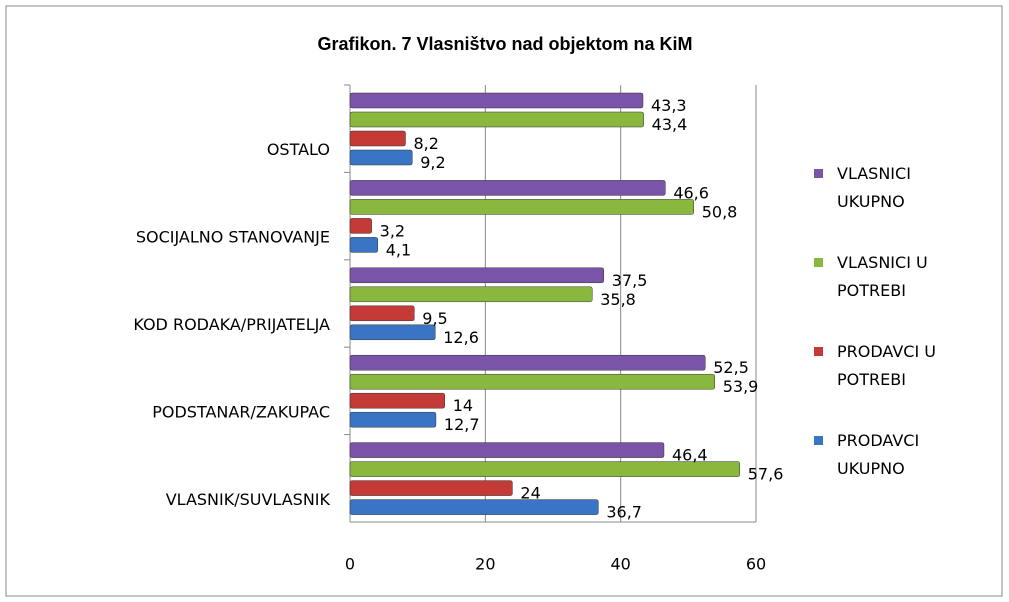 The image size is (1009, 602). What do you see at coordinates (485, 564) in the screenshot?
I see `x-tick-label: 20` at bounding box center [485, 564].